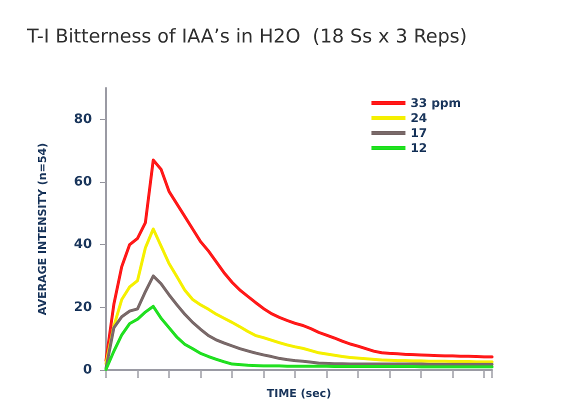 The image size is (574, 418). I want to click on legend-label: 17, so click(419, 133).